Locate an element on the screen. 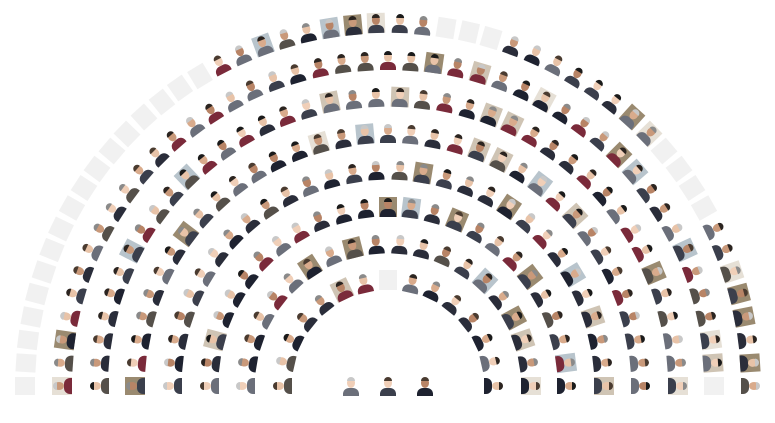 This screenshot has width=775, height=423. presidium-seat is located at coordinates (388, 386).